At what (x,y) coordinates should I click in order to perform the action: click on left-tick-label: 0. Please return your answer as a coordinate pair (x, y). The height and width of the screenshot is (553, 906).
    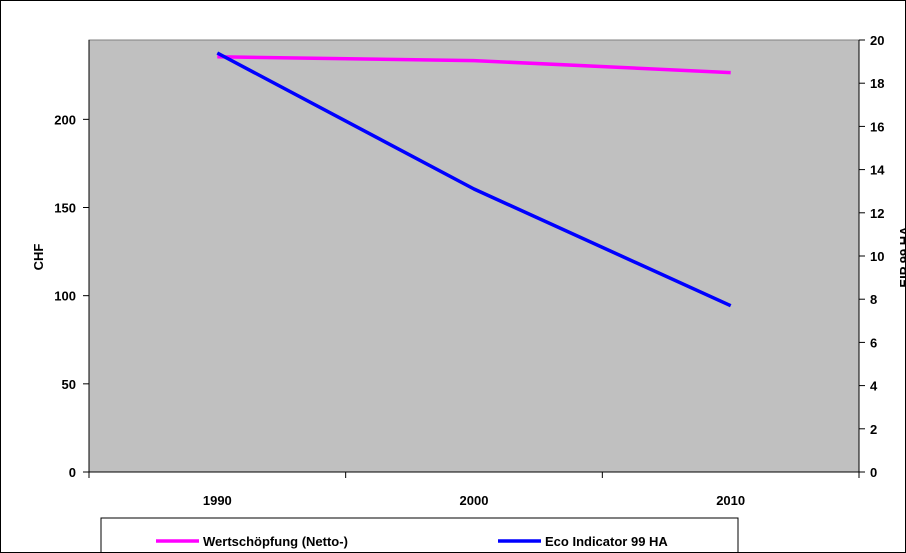
    Looking at the image, I should click on (72, 472).